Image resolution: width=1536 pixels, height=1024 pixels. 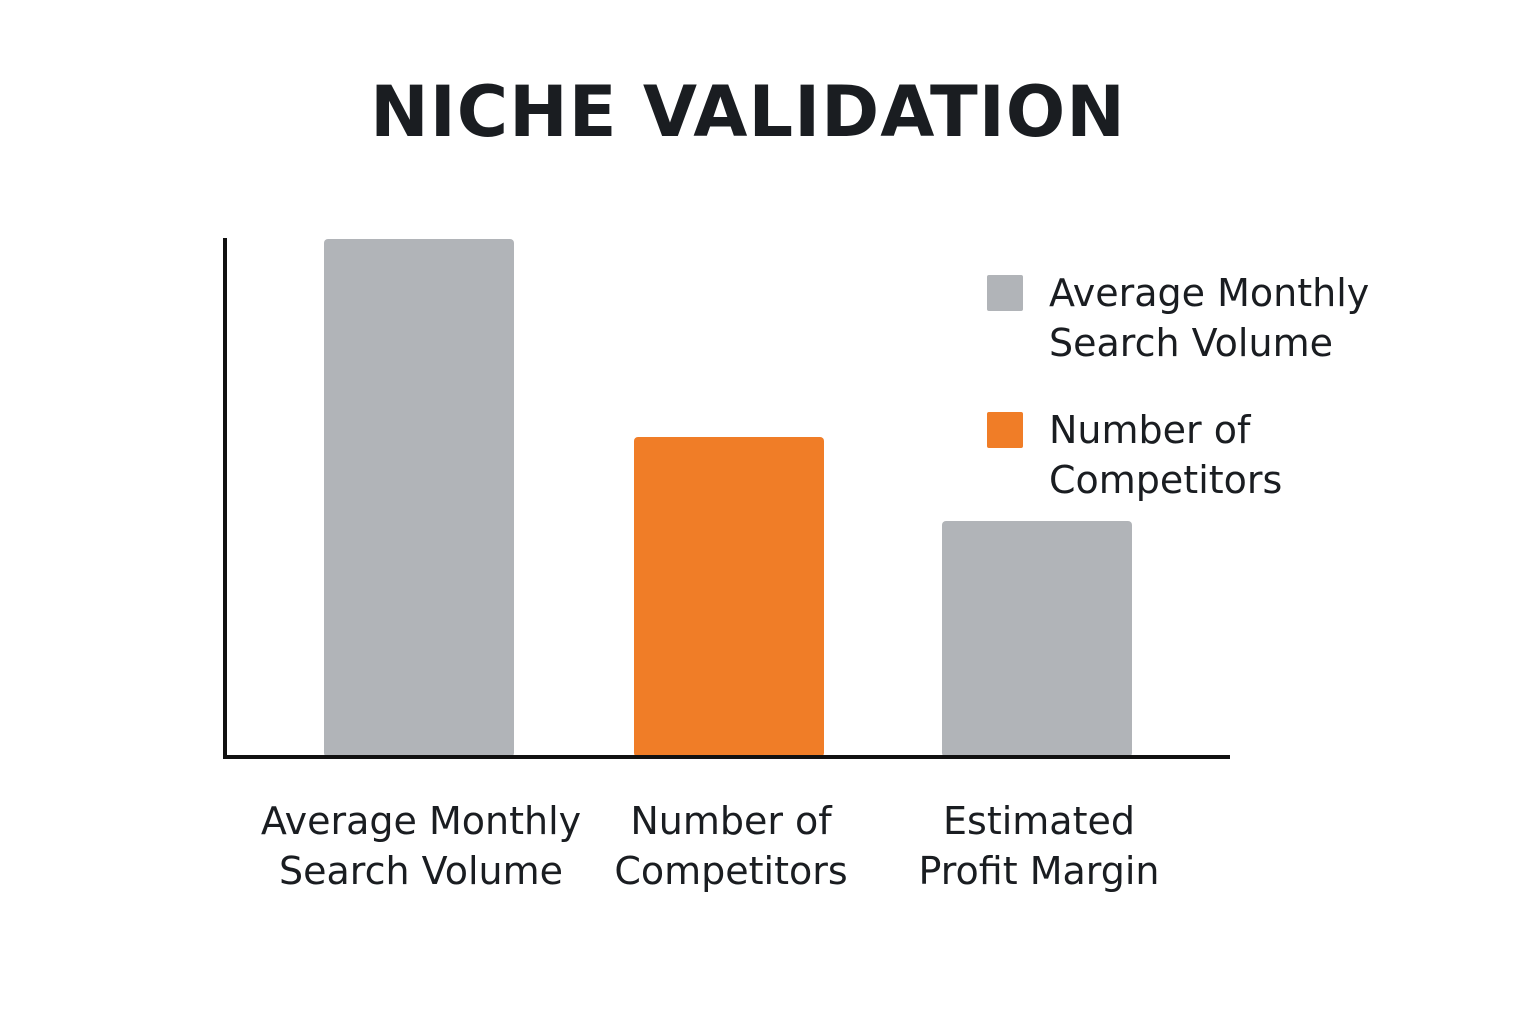 What do you see at coordinates (730, 871) in the screenshot?
I see `category-label-number-of-competitors-line-2: Competitors` at bounding box center [730, 871].